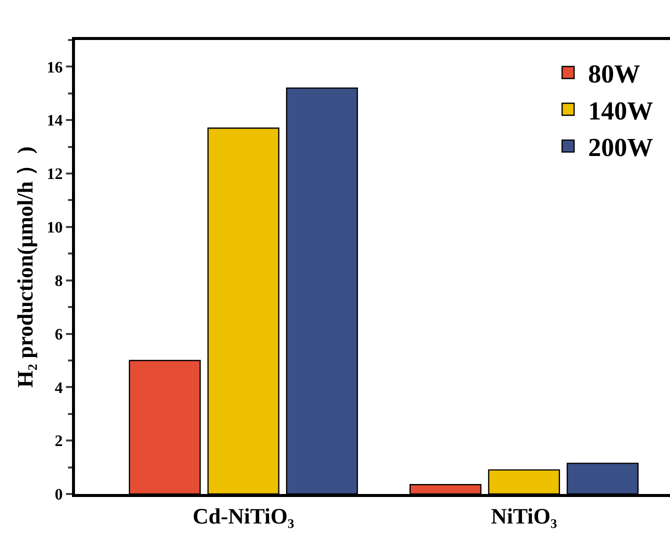 The image size is (670, 539). Describe the element at coordinates (58, 335) in the screenshot. I see `y-tick-label: 6` at that location.